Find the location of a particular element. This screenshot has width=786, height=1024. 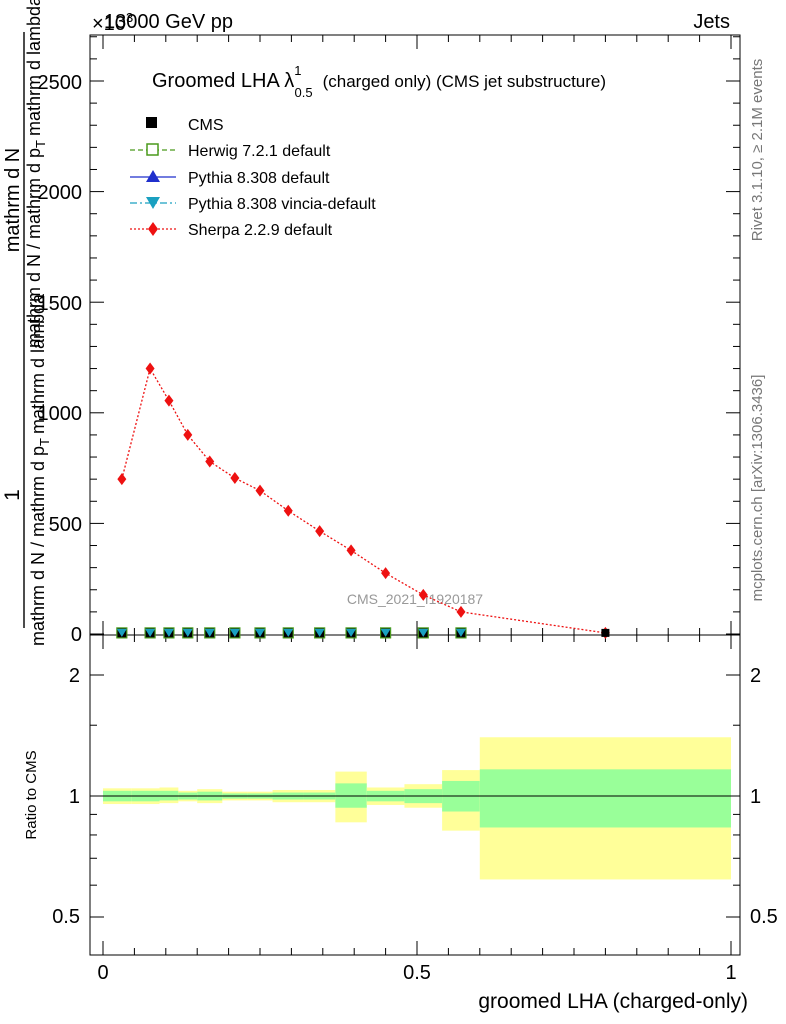

legend-label-vincia: Pythia 8.308 vincia-default is located at coordinates (282, 204).